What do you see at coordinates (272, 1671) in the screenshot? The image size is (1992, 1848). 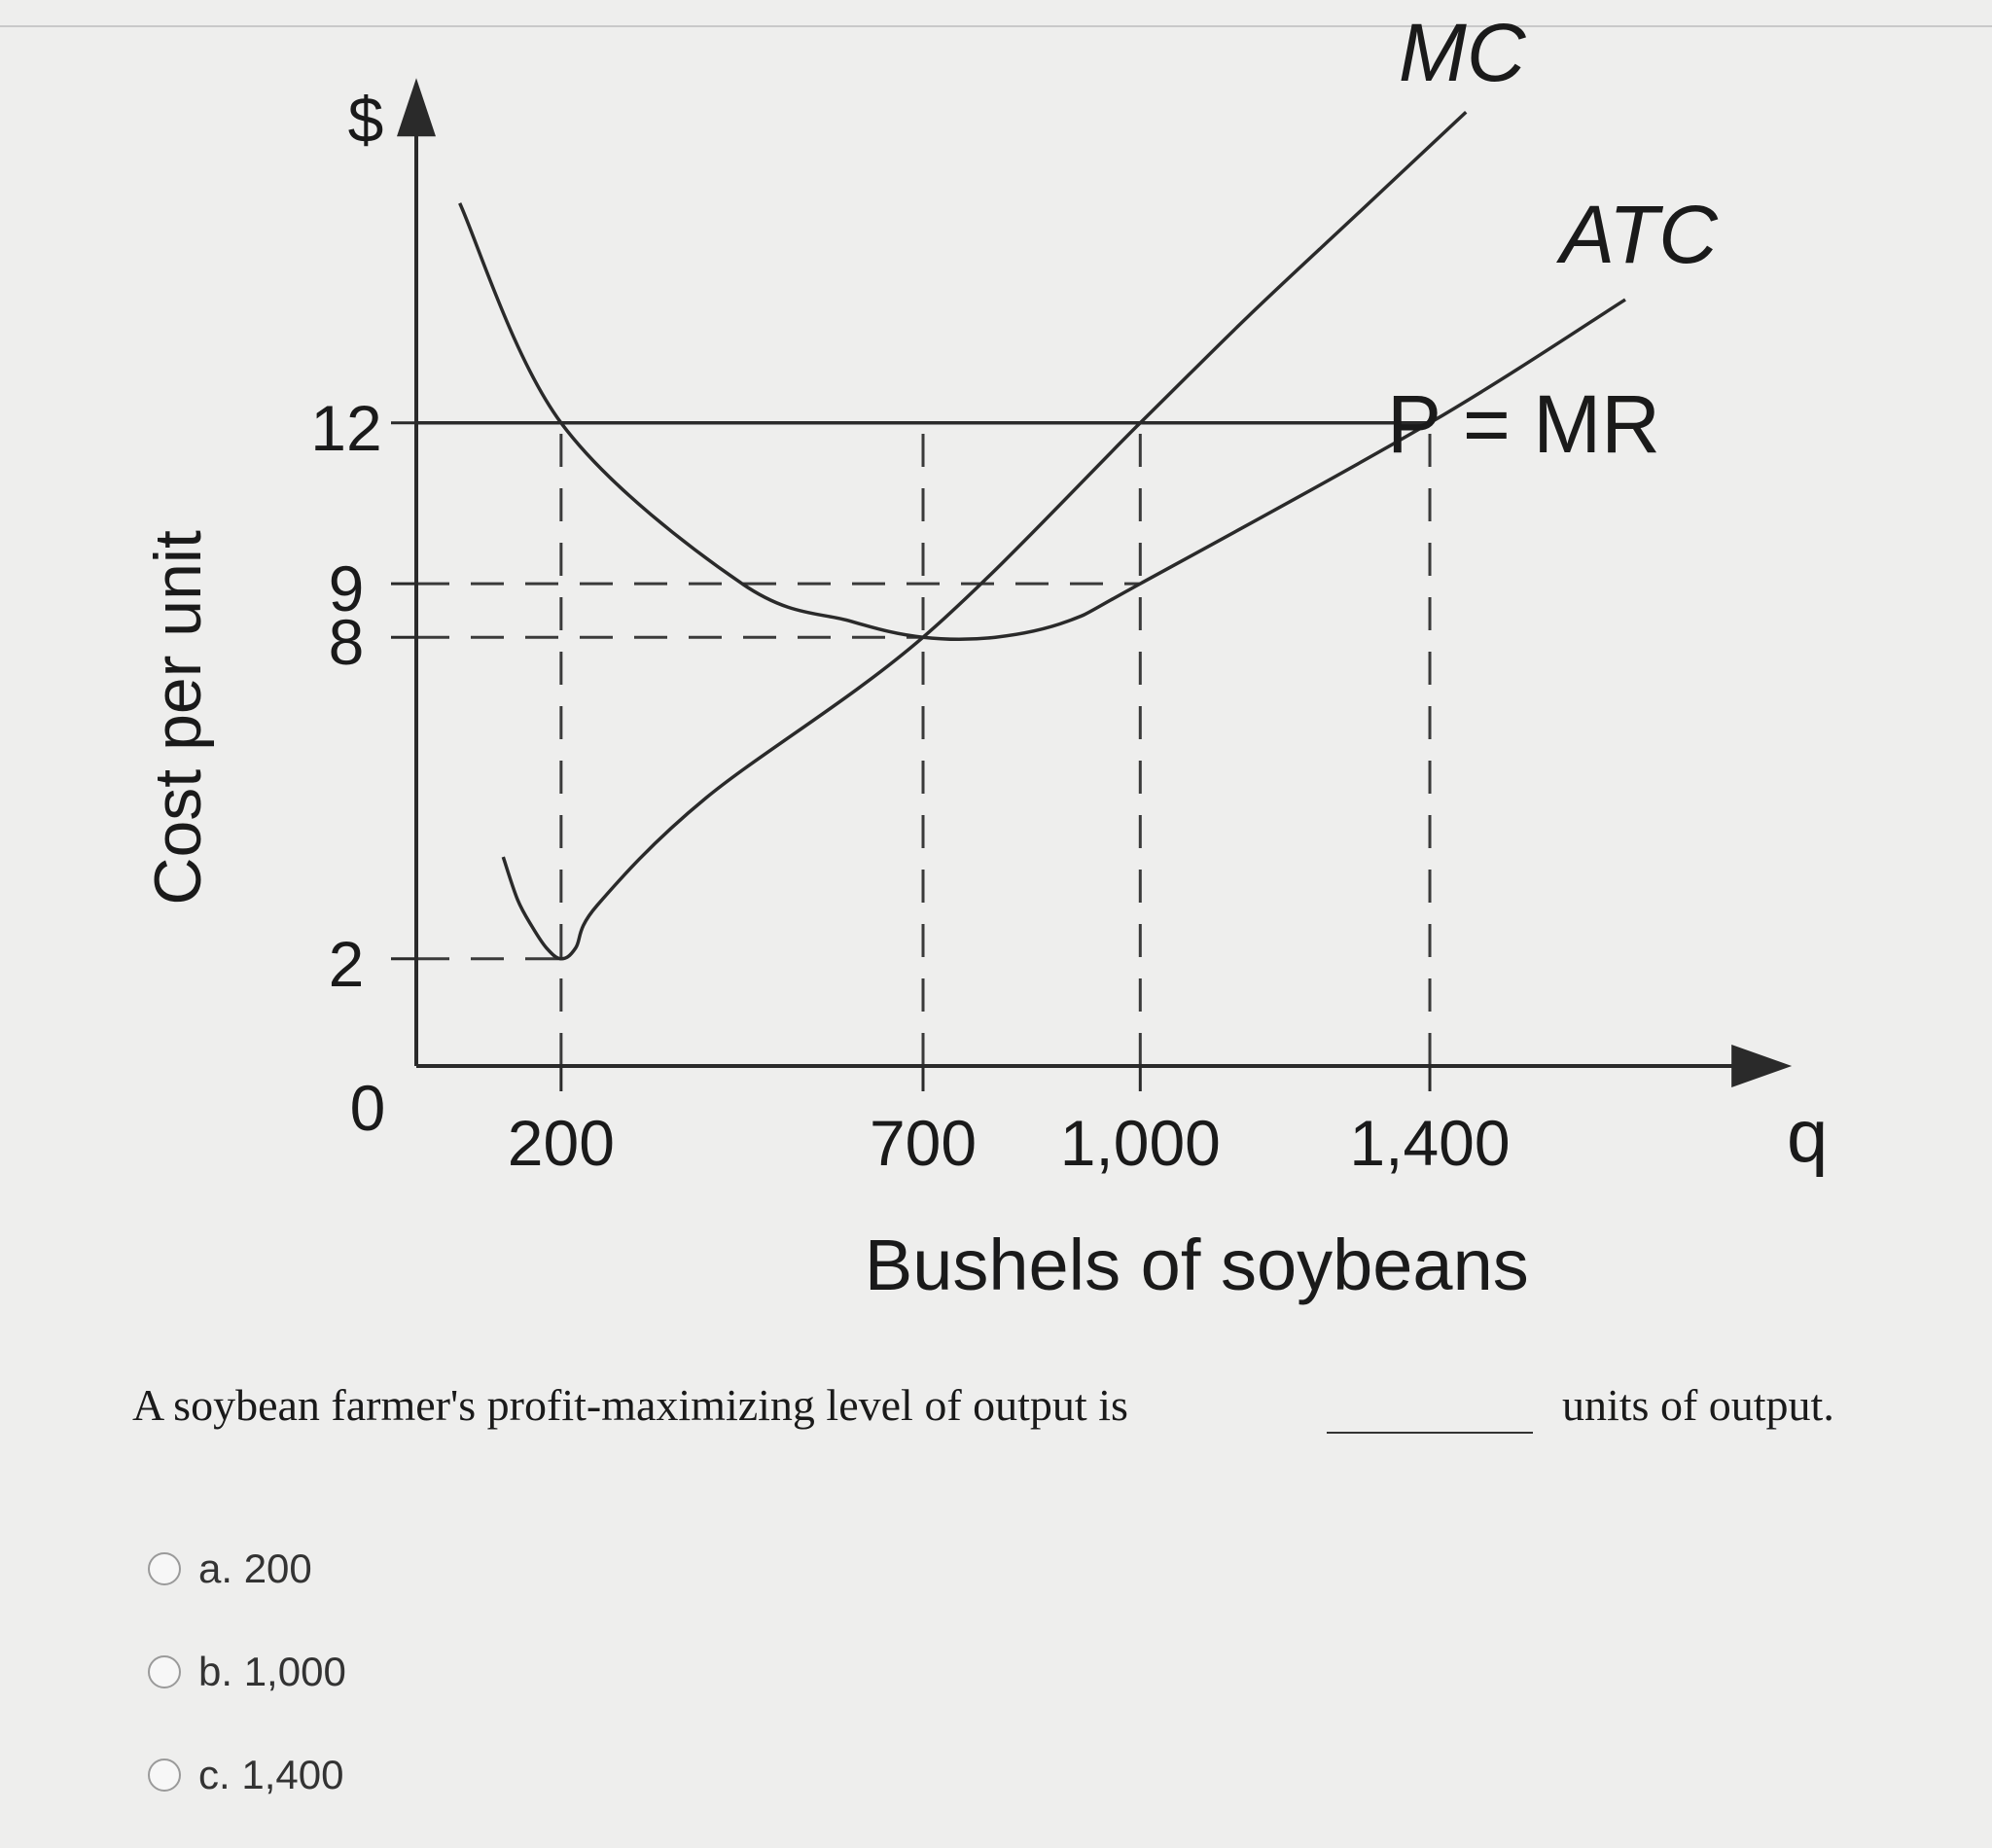 I see `option-b-label: b. 1,000` at bounding box center [272, 1671].